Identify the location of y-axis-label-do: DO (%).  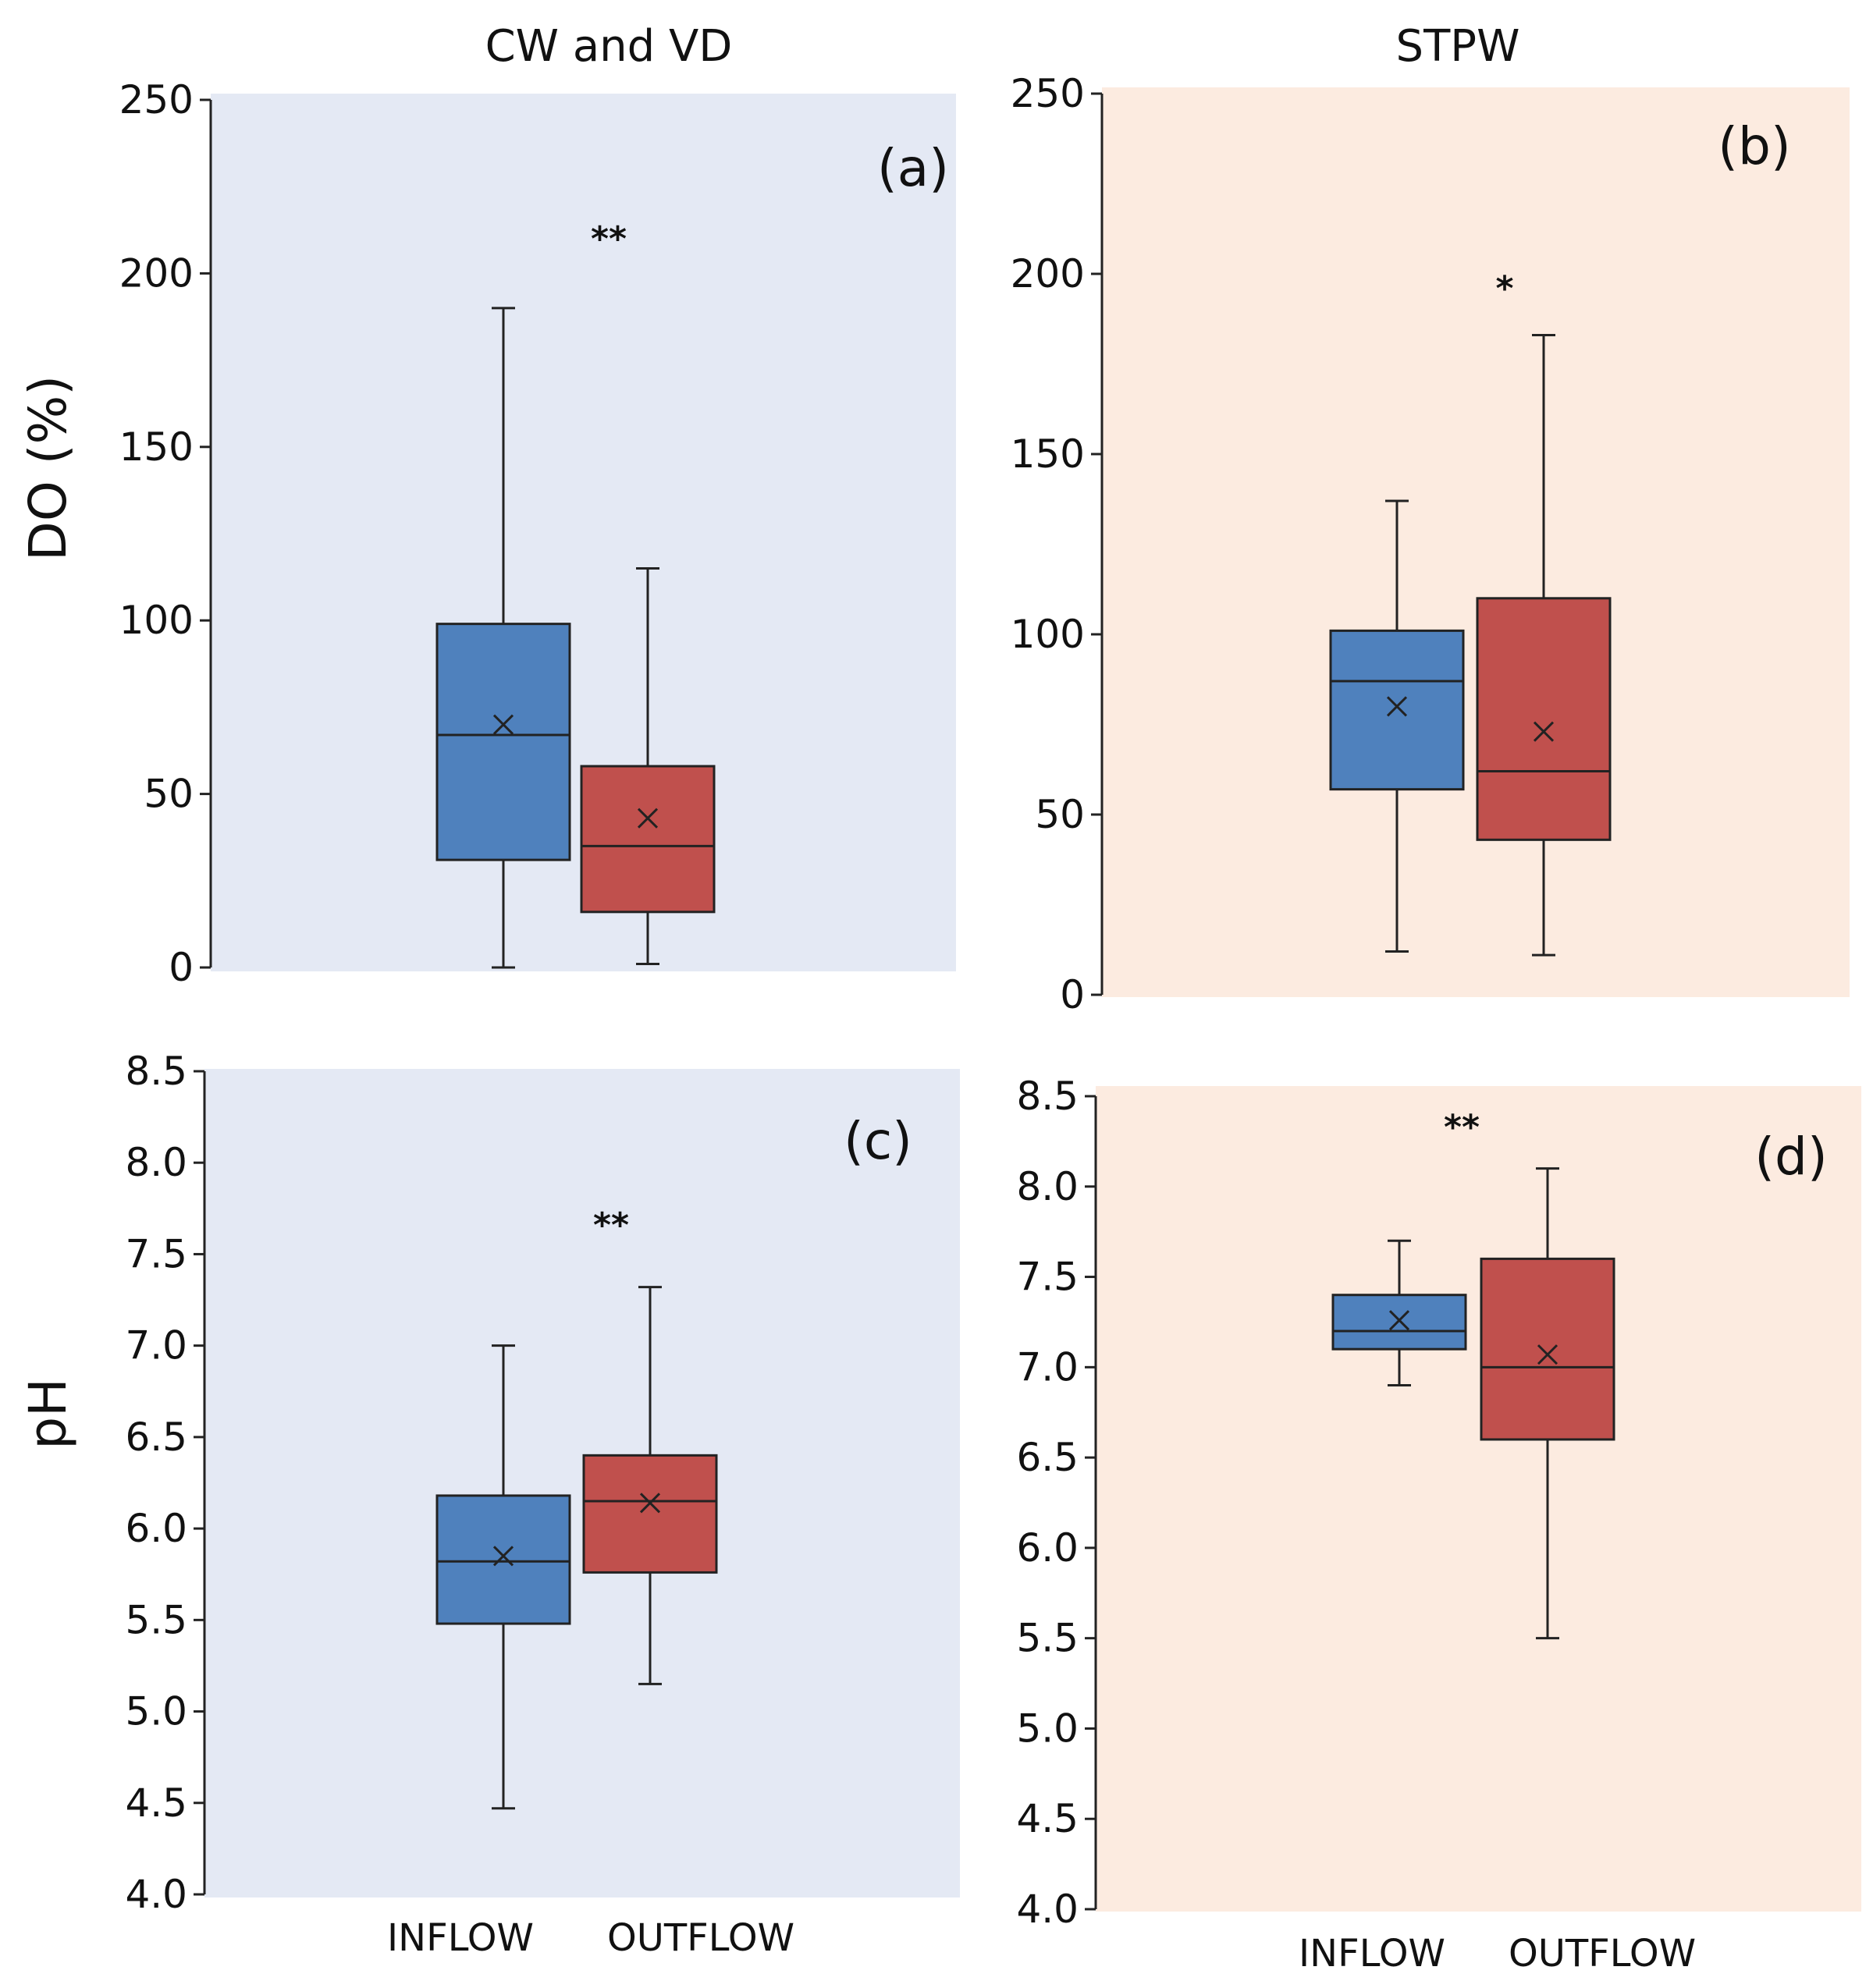
(48, 468).